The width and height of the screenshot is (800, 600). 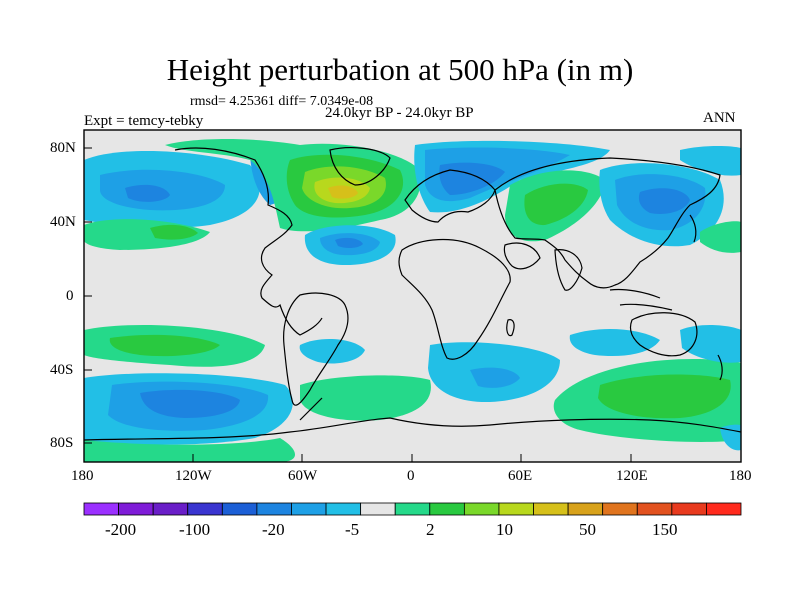 What do you see at coordinates (399, 113) in the screenshot?
I see `period-label: 24.0kyr BP - 24.0kyr BP` at bounding box center [399, 113].